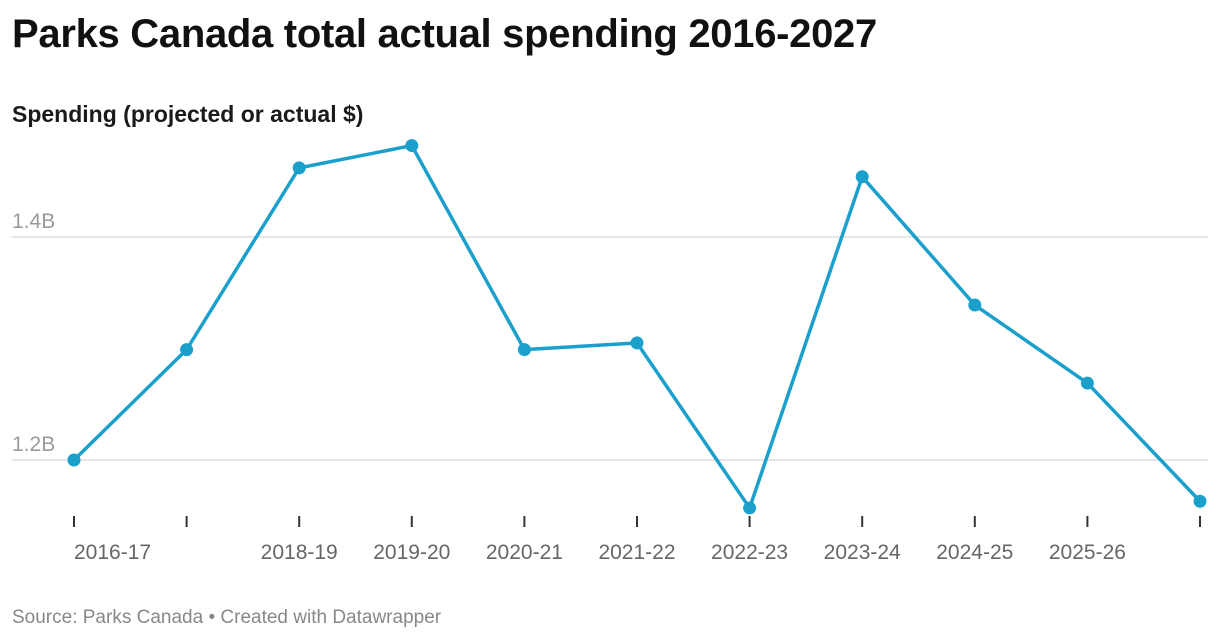 Image resolution: width=1220 pixels, height=642 pixels. Describe the element at coordinates (33, 333) in the screenshot. I see `y-axis-ticks: 1.2B 1.4B` at that location.